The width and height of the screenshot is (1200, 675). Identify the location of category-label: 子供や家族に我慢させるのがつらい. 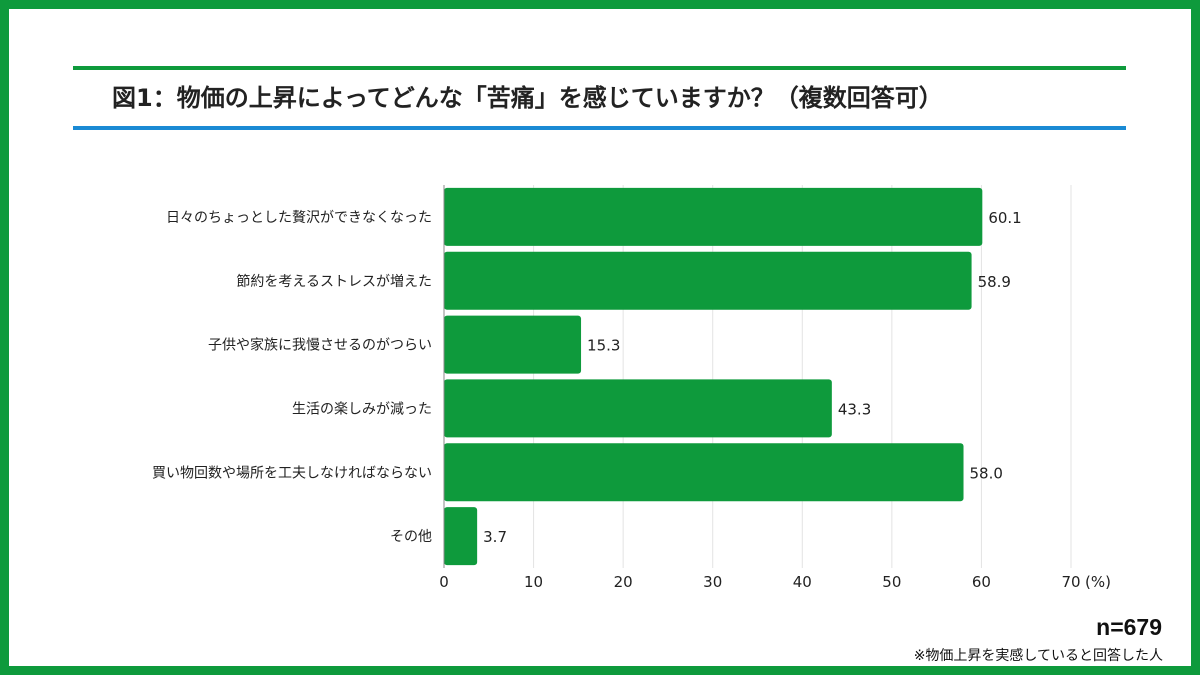
(320, 345).